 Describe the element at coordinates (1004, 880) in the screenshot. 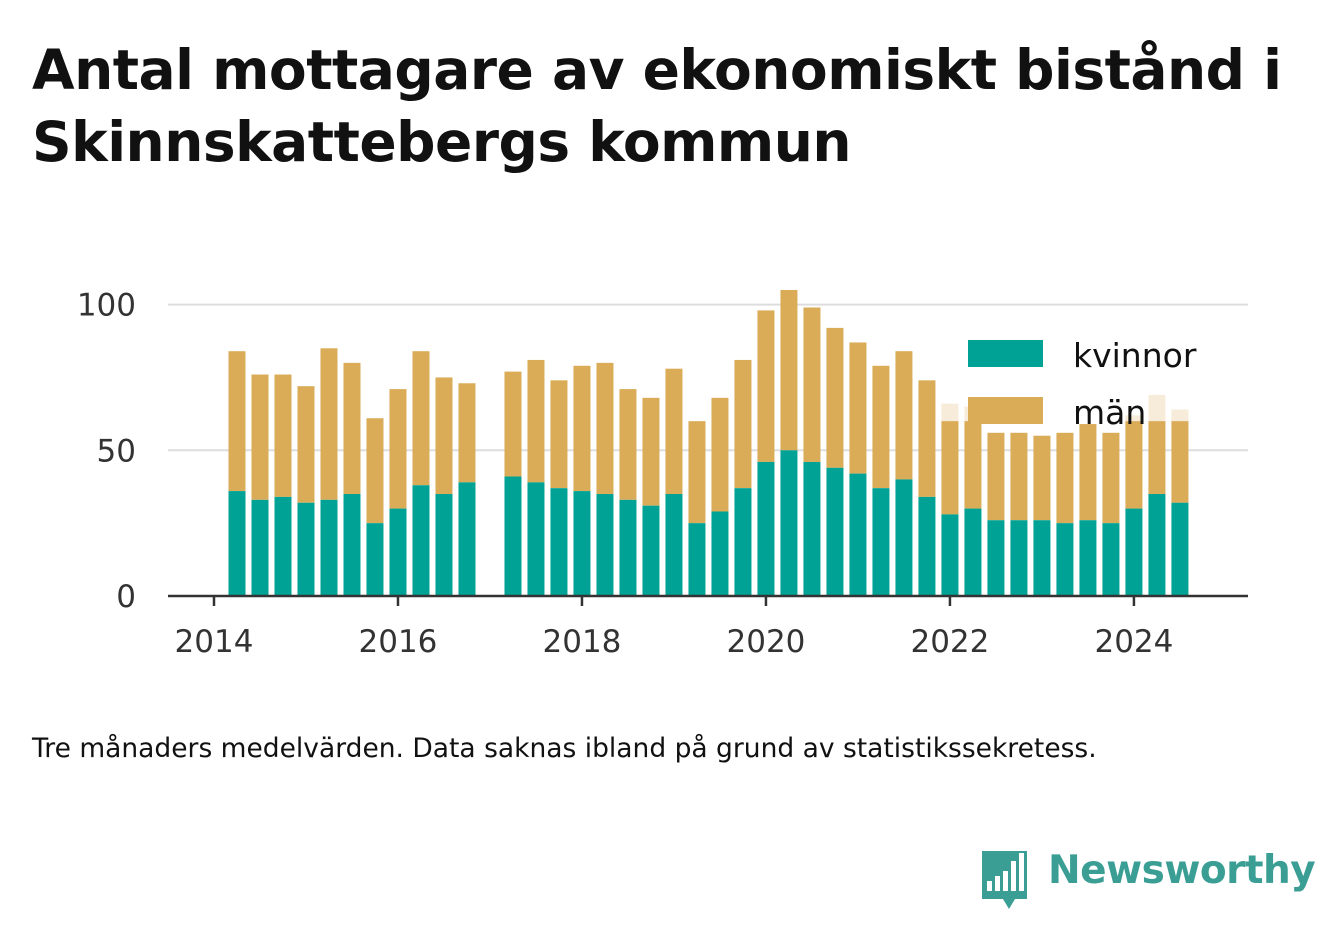

I see `bar-chart-speech-bubble-icon` at that location.